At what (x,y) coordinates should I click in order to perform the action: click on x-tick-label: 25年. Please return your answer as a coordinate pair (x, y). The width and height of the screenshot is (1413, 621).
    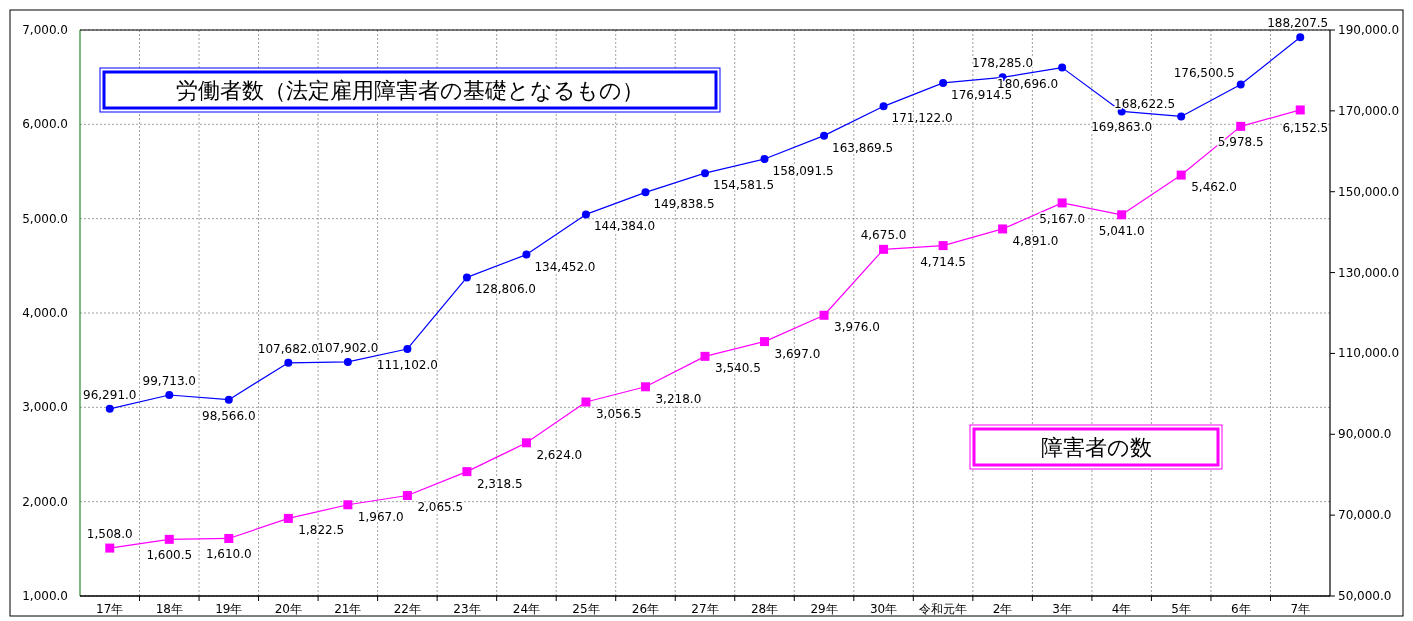
    Looking at the image, I should click on (586, 609).